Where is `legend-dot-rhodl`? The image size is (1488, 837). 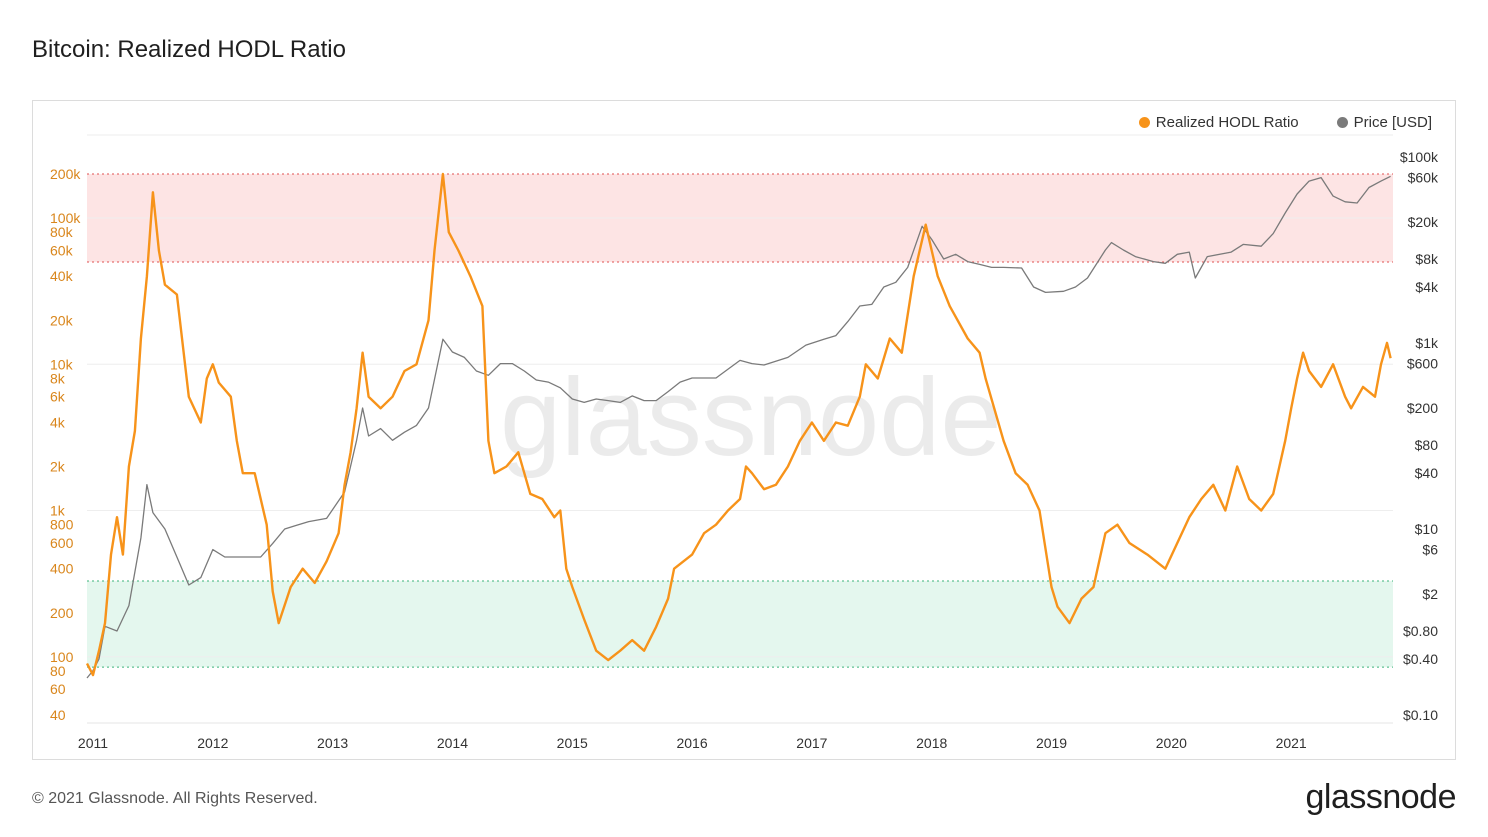 legend-dot-rhodl is located at coordinates (1144, 122).